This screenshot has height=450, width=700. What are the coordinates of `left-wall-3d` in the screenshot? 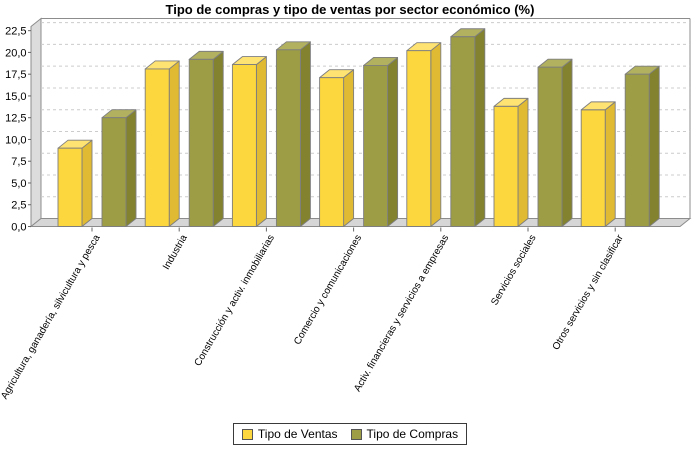 It's located at (36, 122).